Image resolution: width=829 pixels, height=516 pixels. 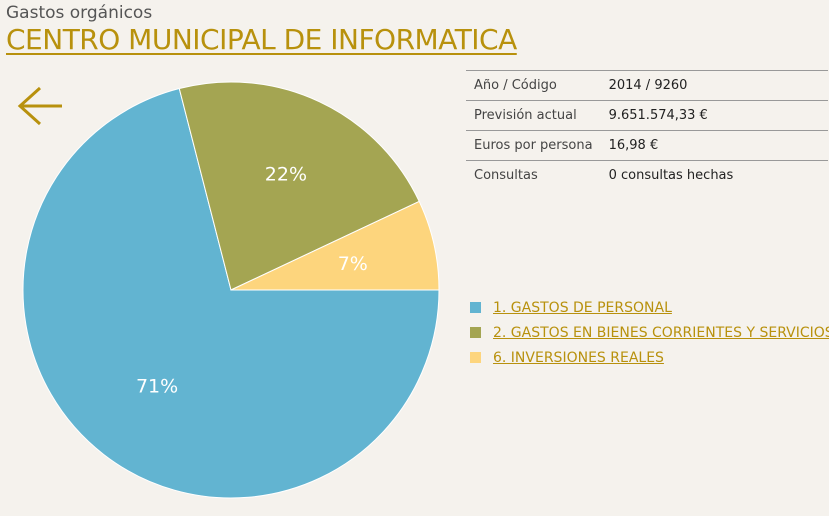 I want to click on pie-value-label: 7%, so click(x=353, y=264).